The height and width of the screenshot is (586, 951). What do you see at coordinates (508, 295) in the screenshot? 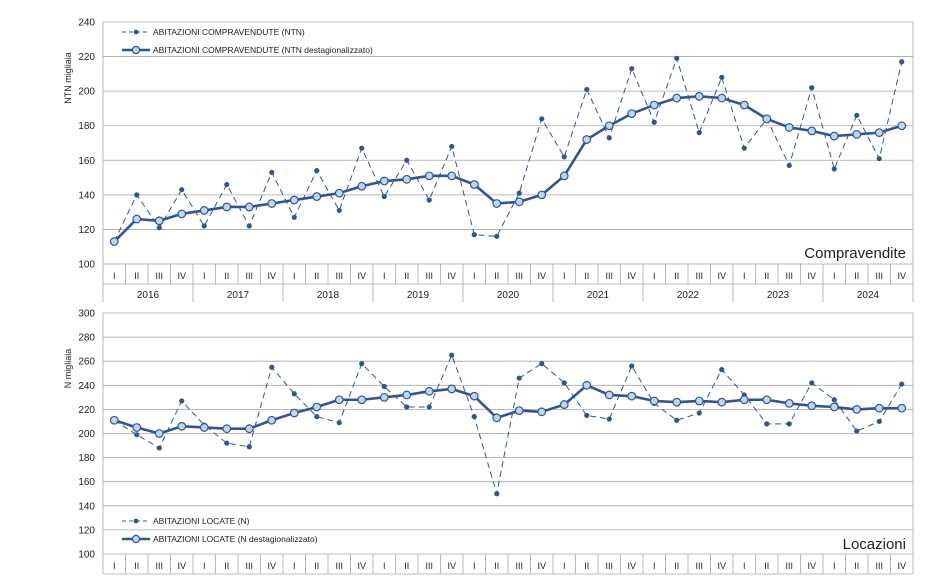
I see `panel1-year-label: 2020` at bounding box center [508, 295].